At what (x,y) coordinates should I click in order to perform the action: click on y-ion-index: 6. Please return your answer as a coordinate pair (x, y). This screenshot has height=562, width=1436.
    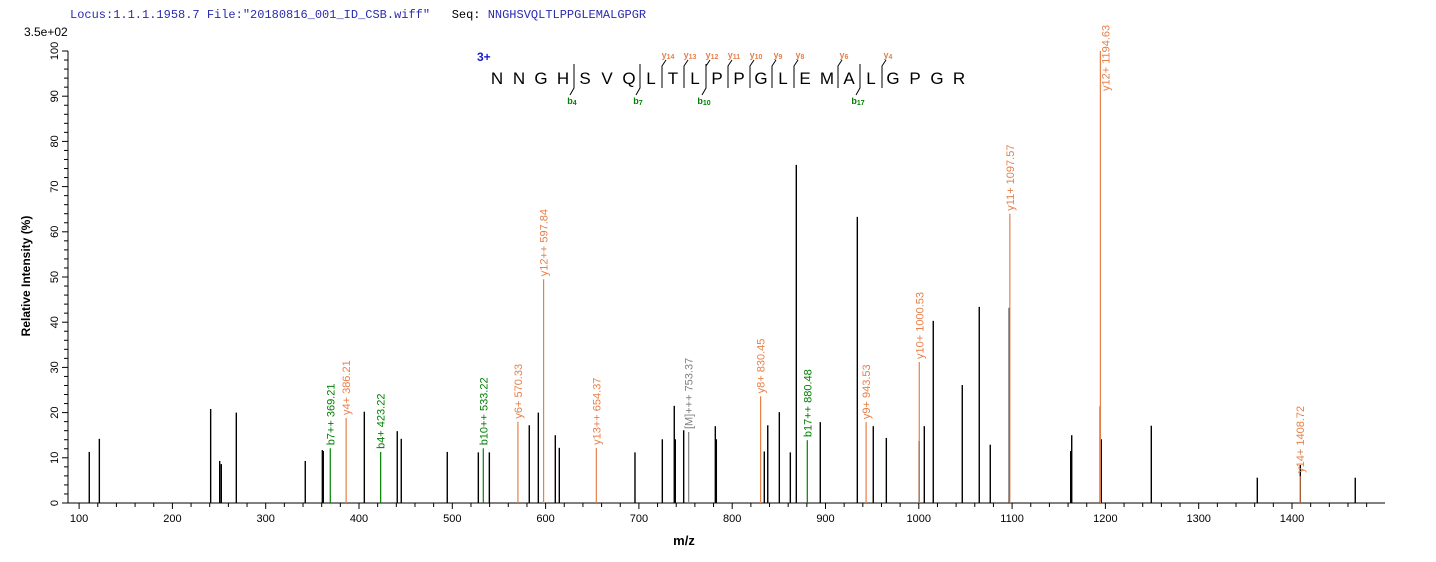
    Looking at the image, I should click on (847, 57).